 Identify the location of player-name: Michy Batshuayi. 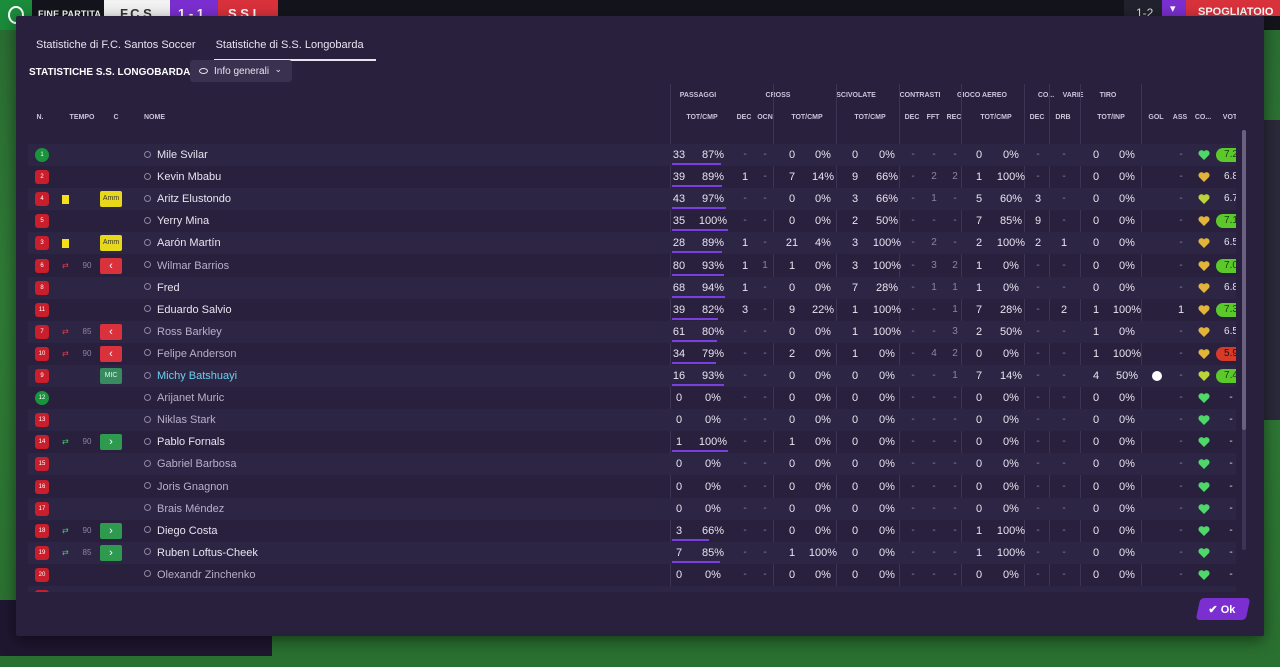
(264, 376).